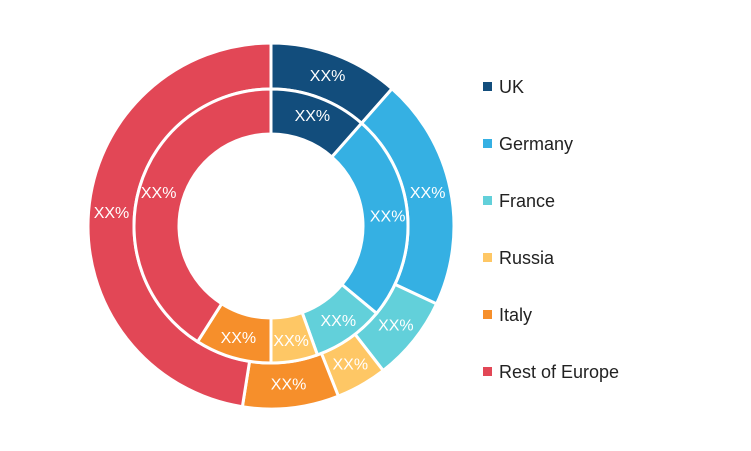 This screenshot has height=451, width=751. I want to click on legend-label-germany: Germany, so click(536, 144).